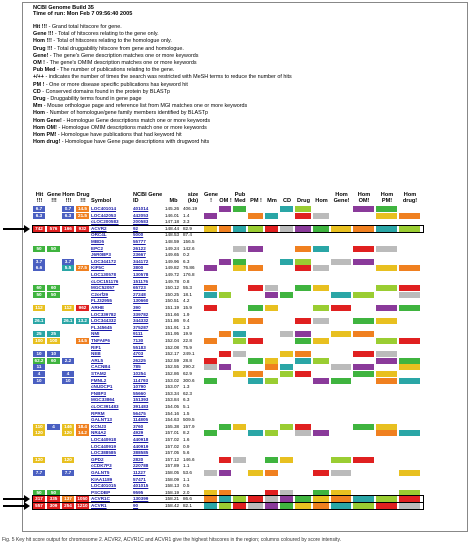 The image size is (474, 547). What do you see at coordinates (99, 373) in the screenshot?
I see `gene-symbol-link: STAM2` at bounding box center [99, 373].